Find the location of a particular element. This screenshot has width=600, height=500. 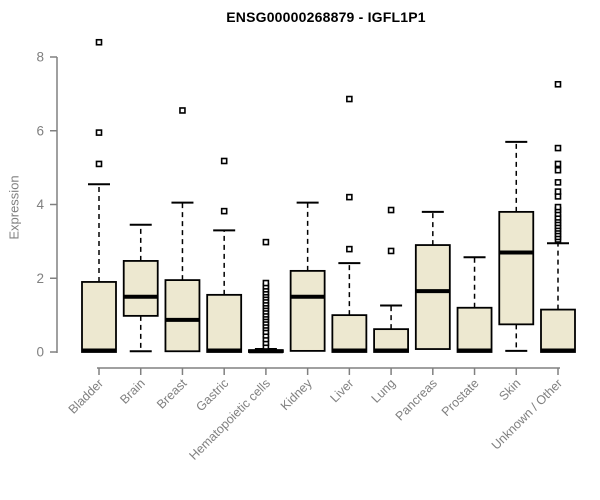

x-tick-label-hematopoietic-cells: Hematopoietic cells is located at coordinates (229, 419).